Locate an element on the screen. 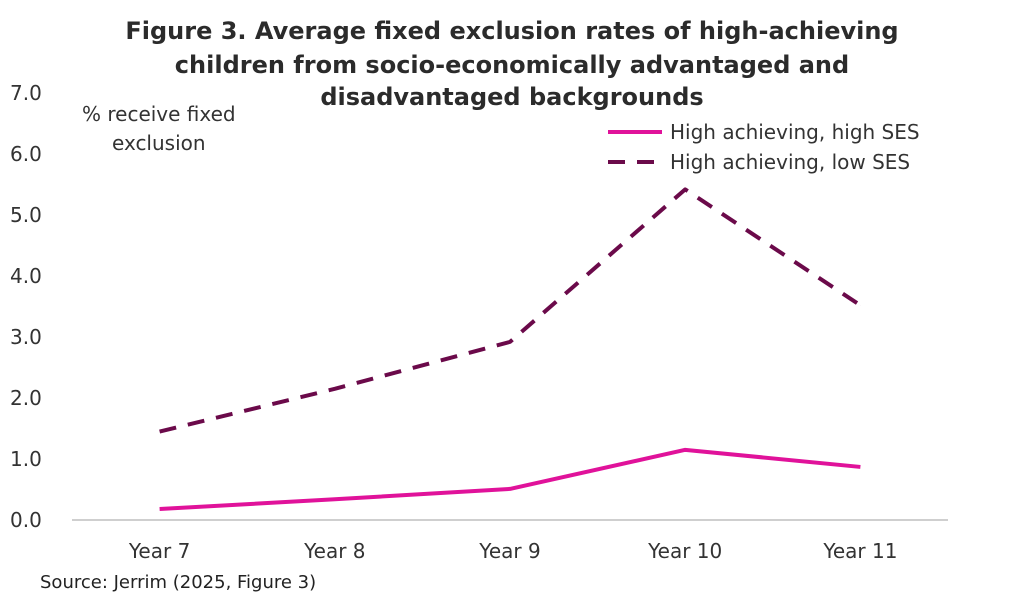 The height and width of the screenshot is (599, 1024). y-tick-label-0: 0.0 is located at coordinates (26, 520).